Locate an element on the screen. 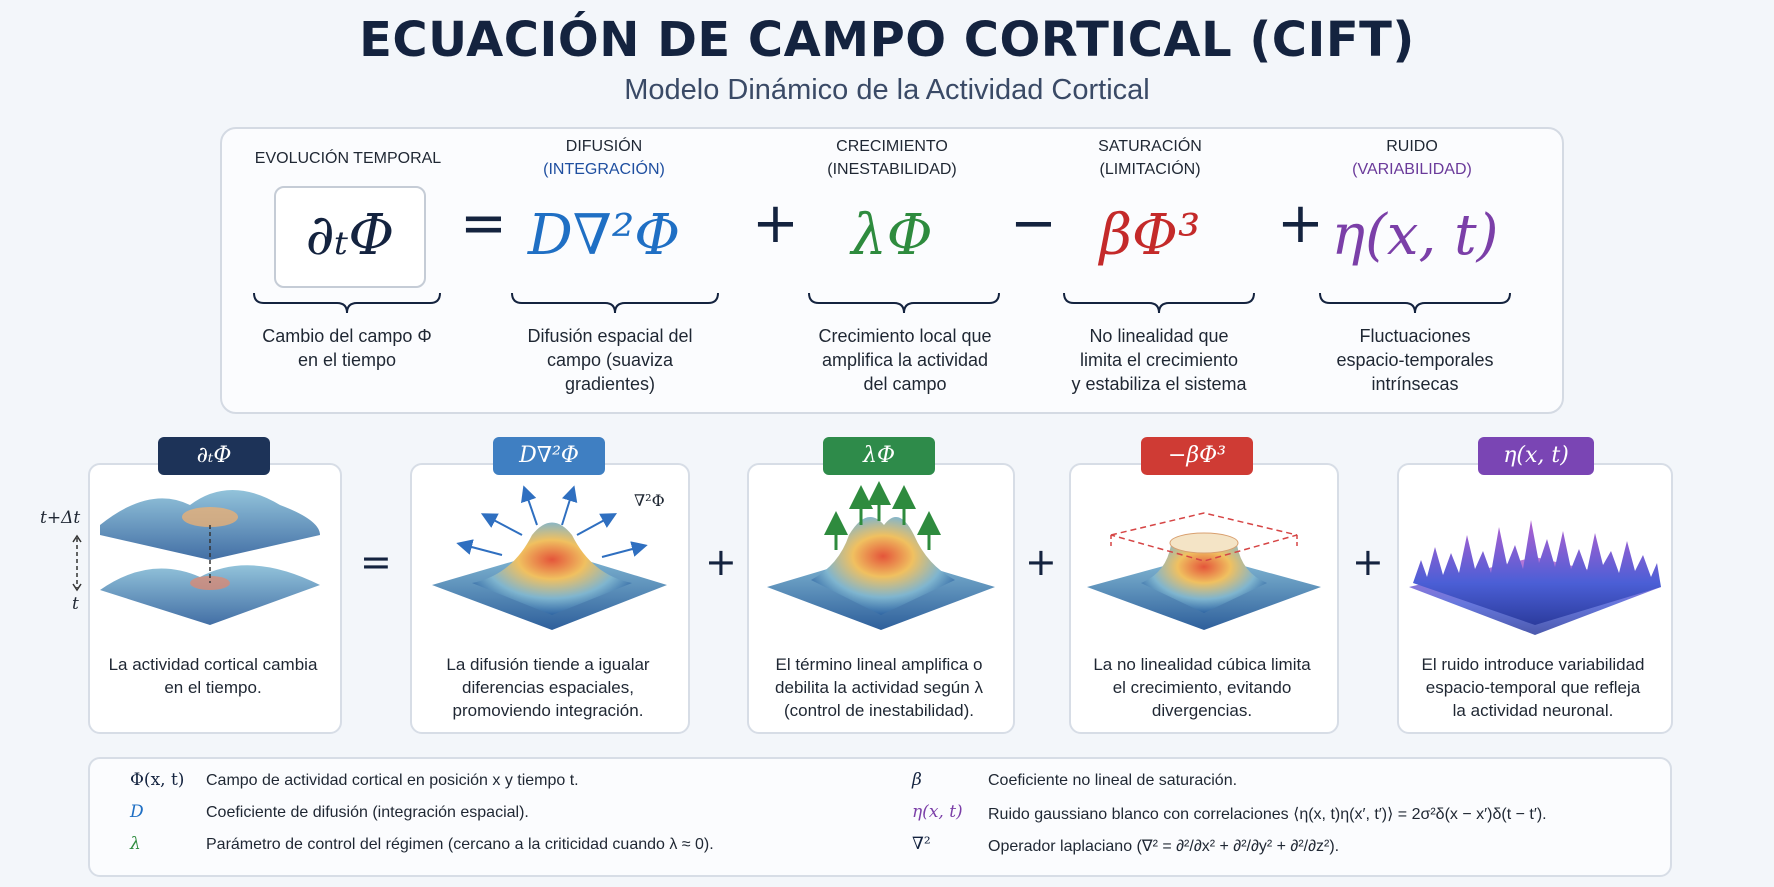 The width and height of the screenshot is (1774, 887). card-temporal is located at coordinates (215, 598).